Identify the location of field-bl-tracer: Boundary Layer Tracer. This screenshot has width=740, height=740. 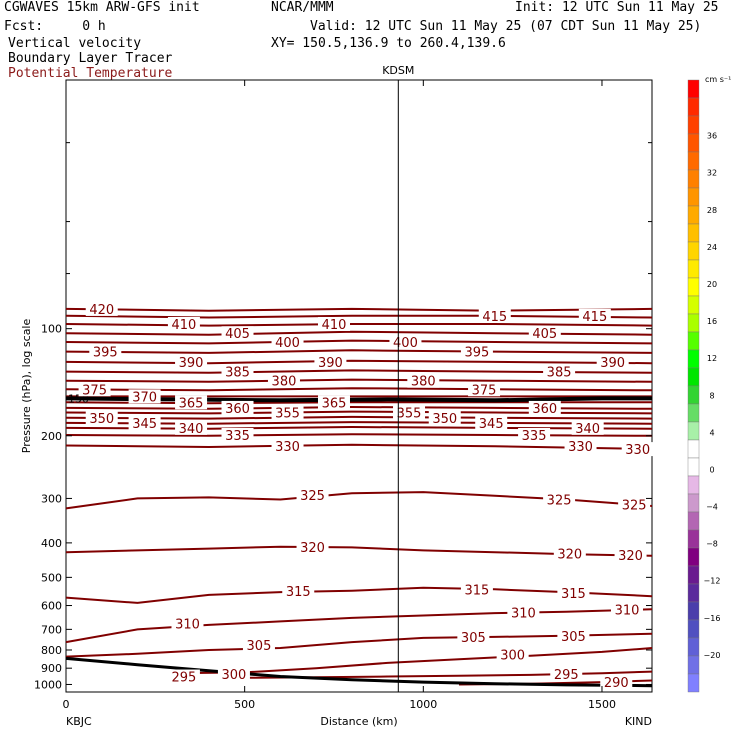
(90, 58).